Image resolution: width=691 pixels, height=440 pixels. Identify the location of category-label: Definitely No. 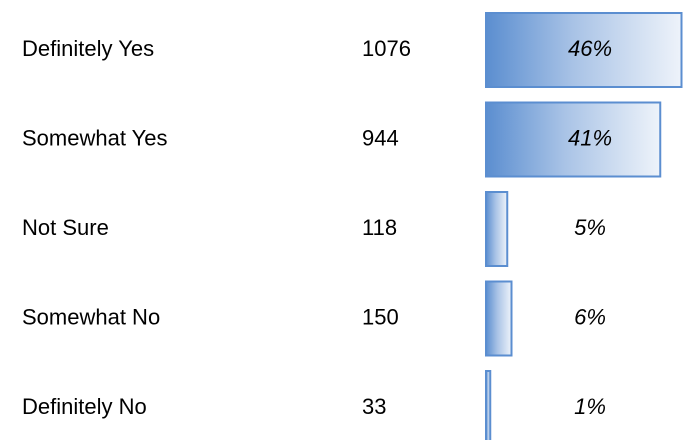
(84, 406).